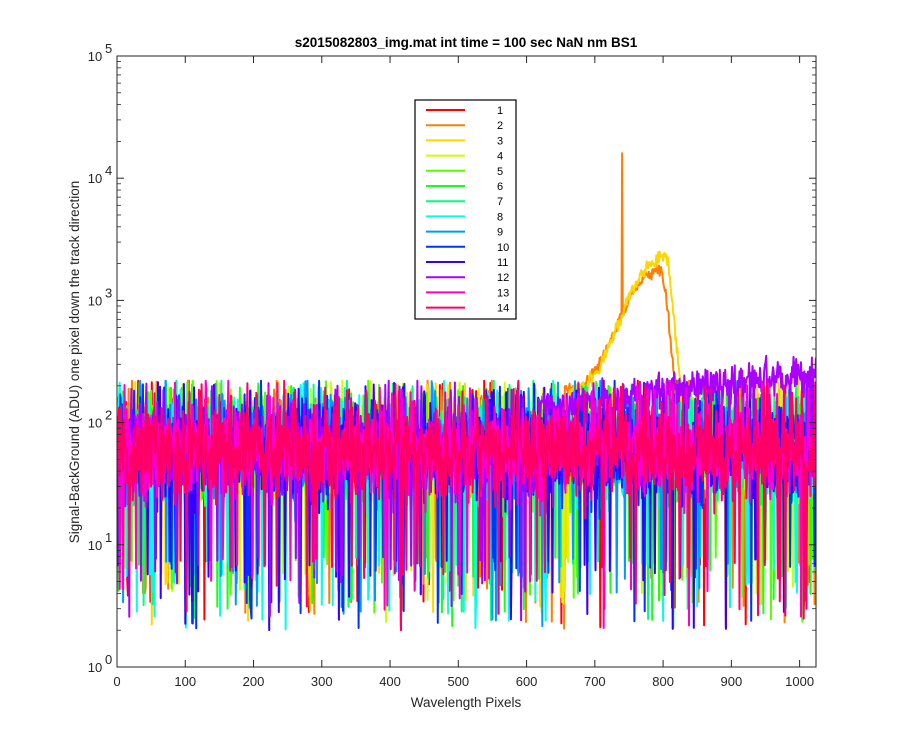 The image size is (900, 750). Describe the element at coordinates (663, 681) in the screenshot. I see `x-tick-label: 800` at that location.